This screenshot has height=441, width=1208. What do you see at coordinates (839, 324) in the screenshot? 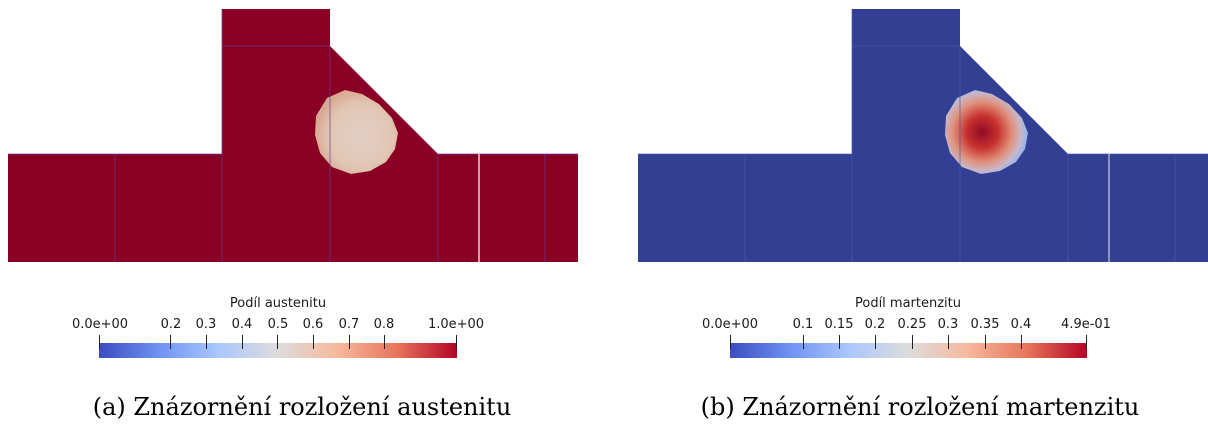
I see `colorbar-label: 0.15` at bounding box center [839, 324].